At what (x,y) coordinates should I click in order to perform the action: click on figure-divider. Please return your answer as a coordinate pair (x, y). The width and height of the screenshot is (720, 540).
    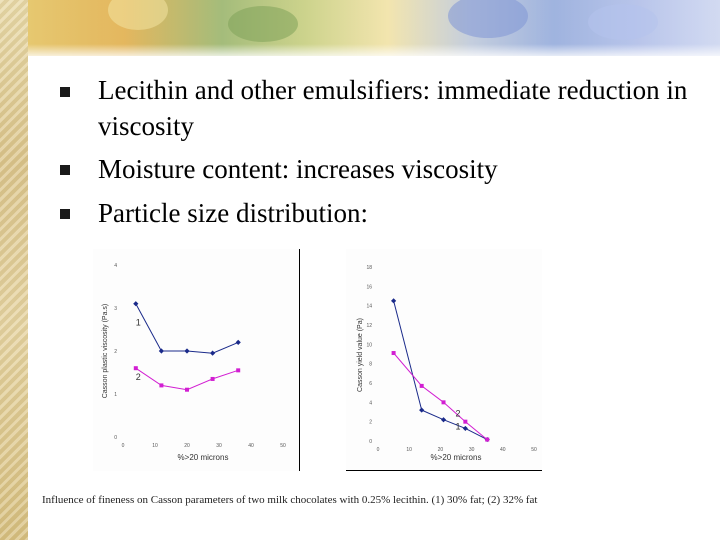
    Looking at the image, I should click on (299, 360).